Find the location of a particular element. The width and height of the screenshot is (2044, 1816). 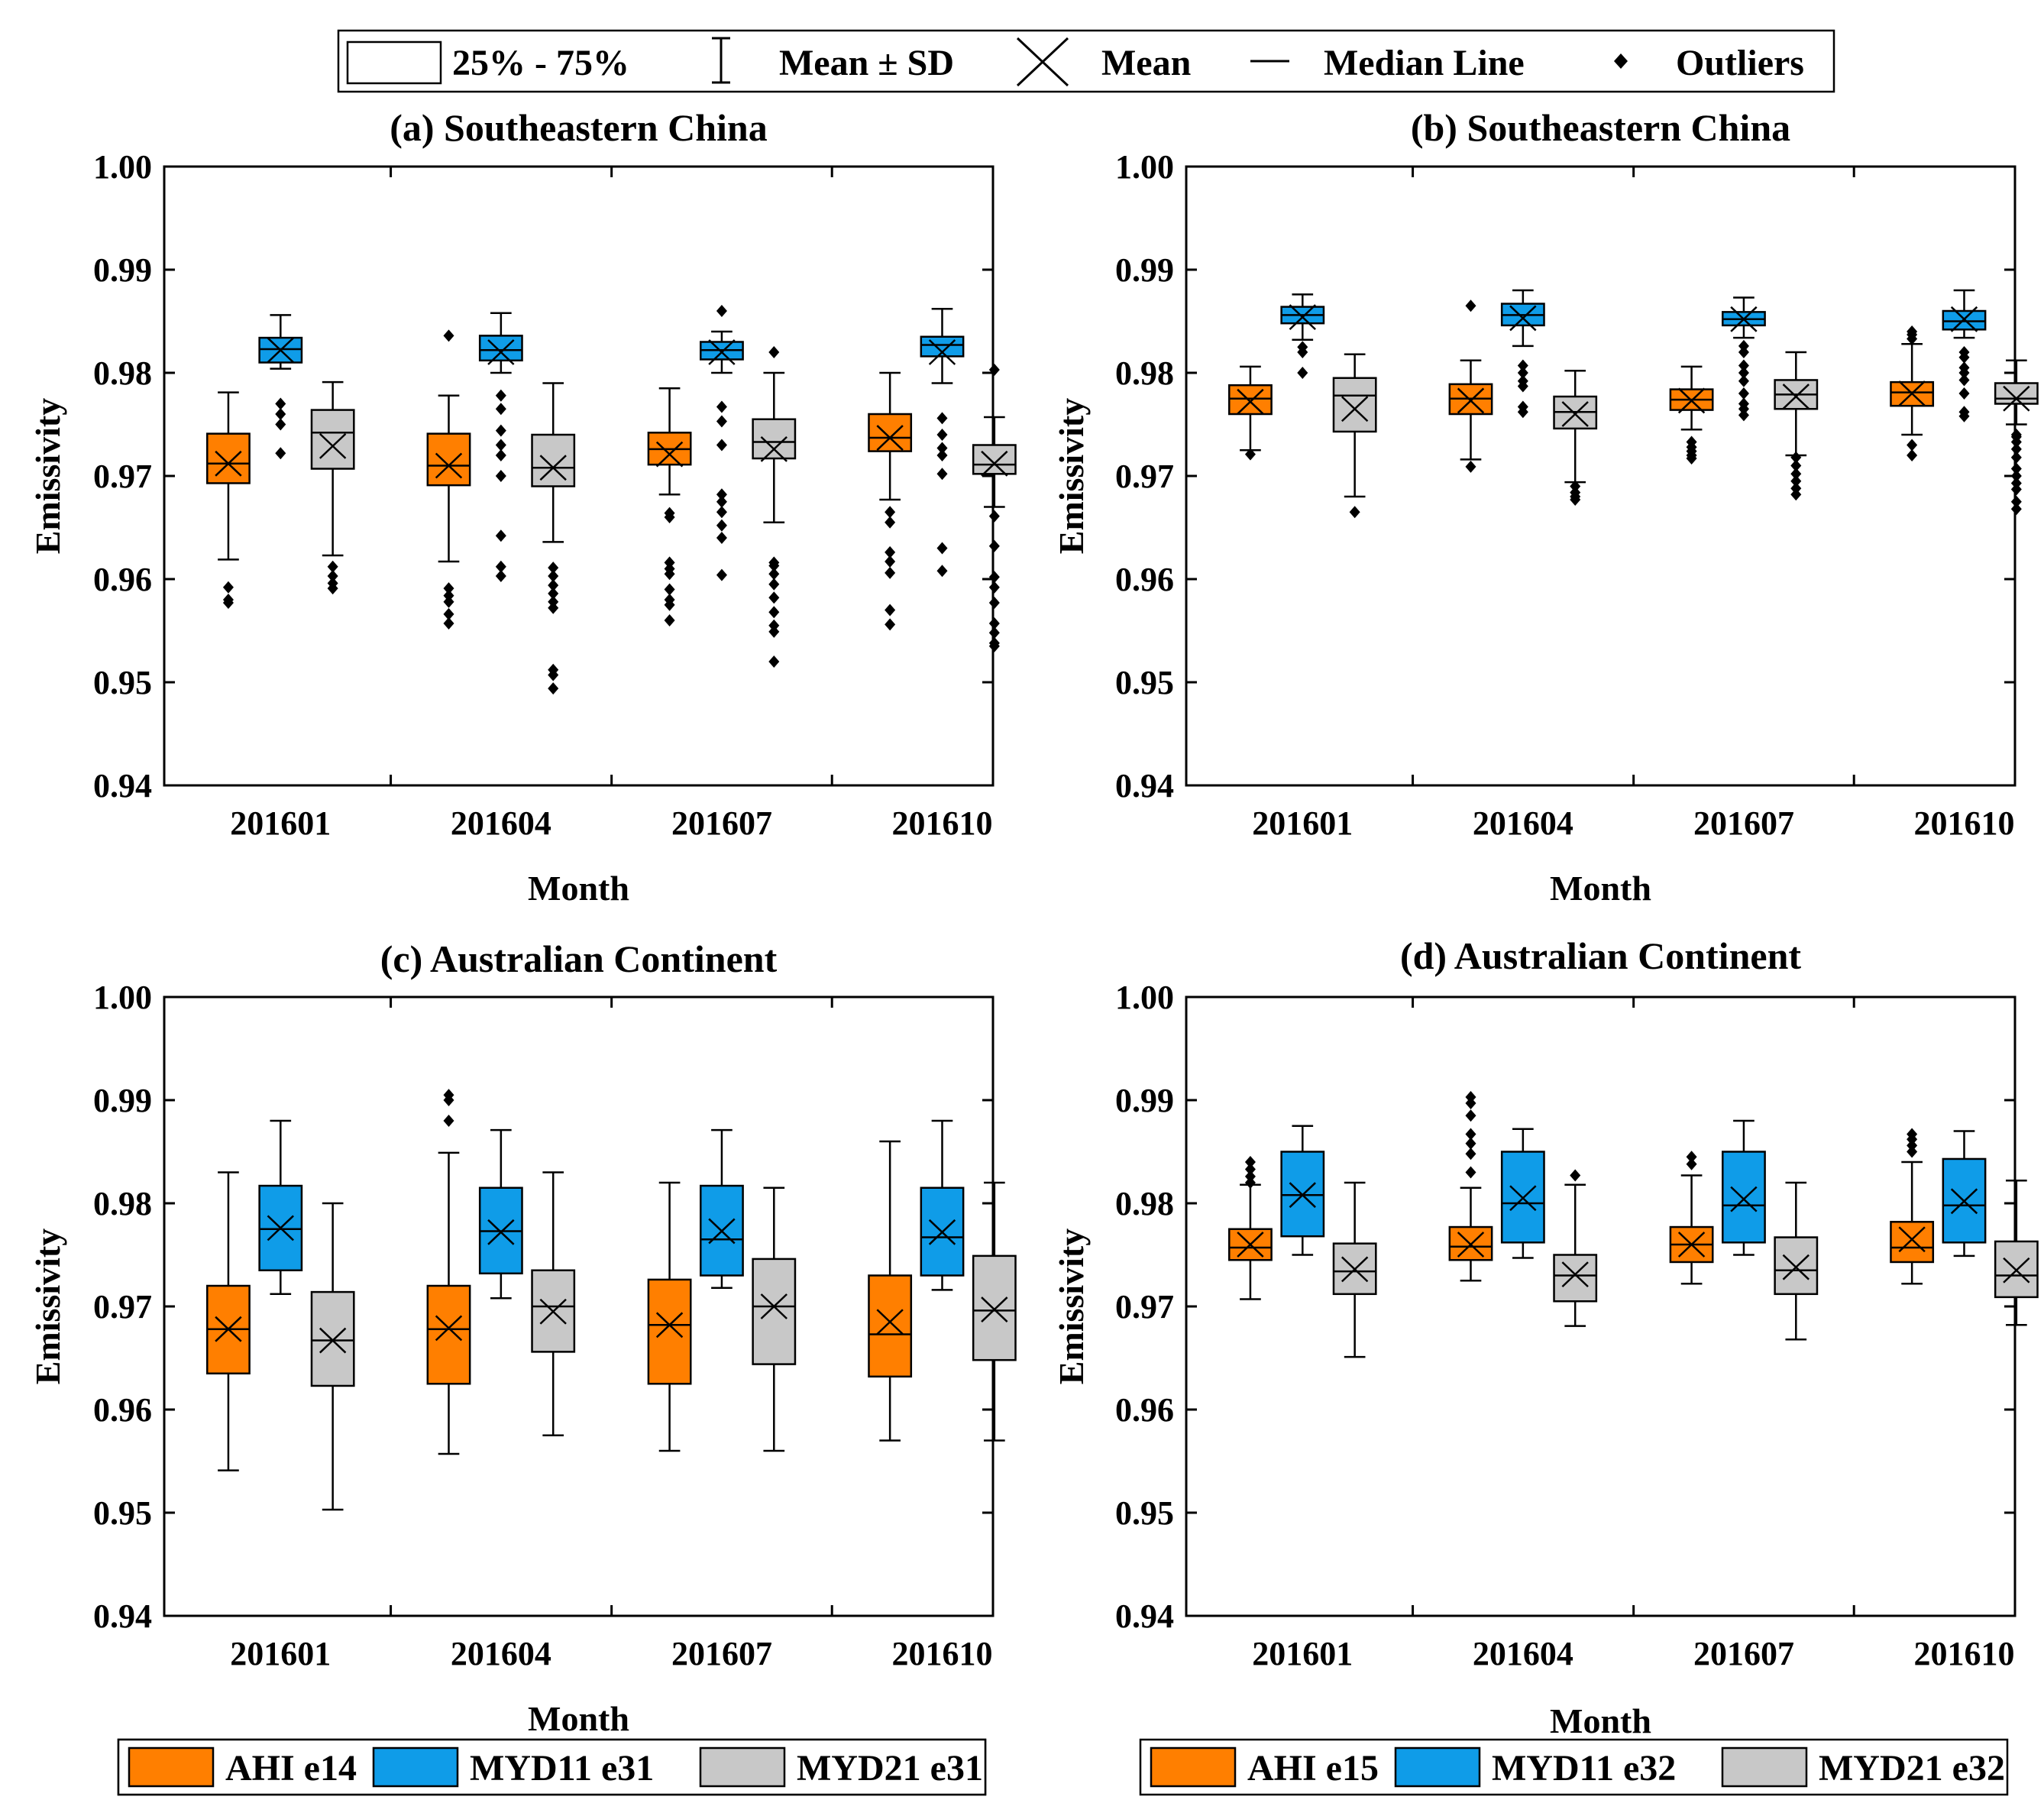

x-tick-label: 201607 is located at coordinates (721, 823).